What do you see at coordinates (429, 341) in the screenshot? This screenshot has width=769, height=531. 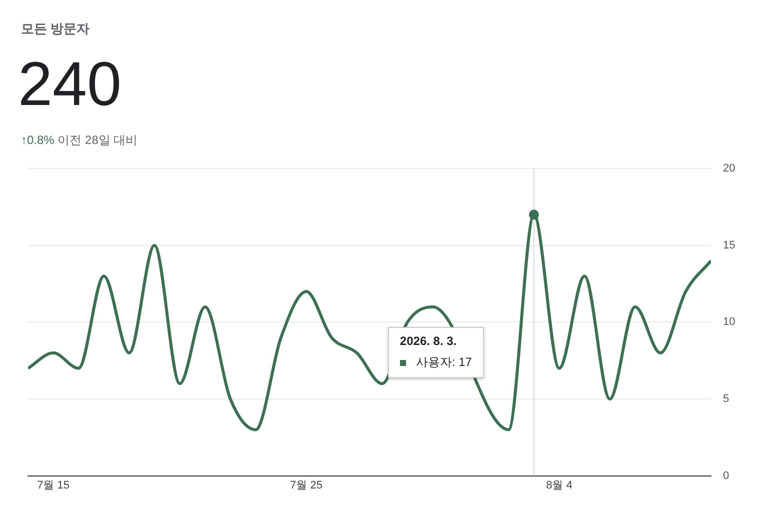 I see `annotation: 2026. 8. 3.` at bounding box center [429, 341].